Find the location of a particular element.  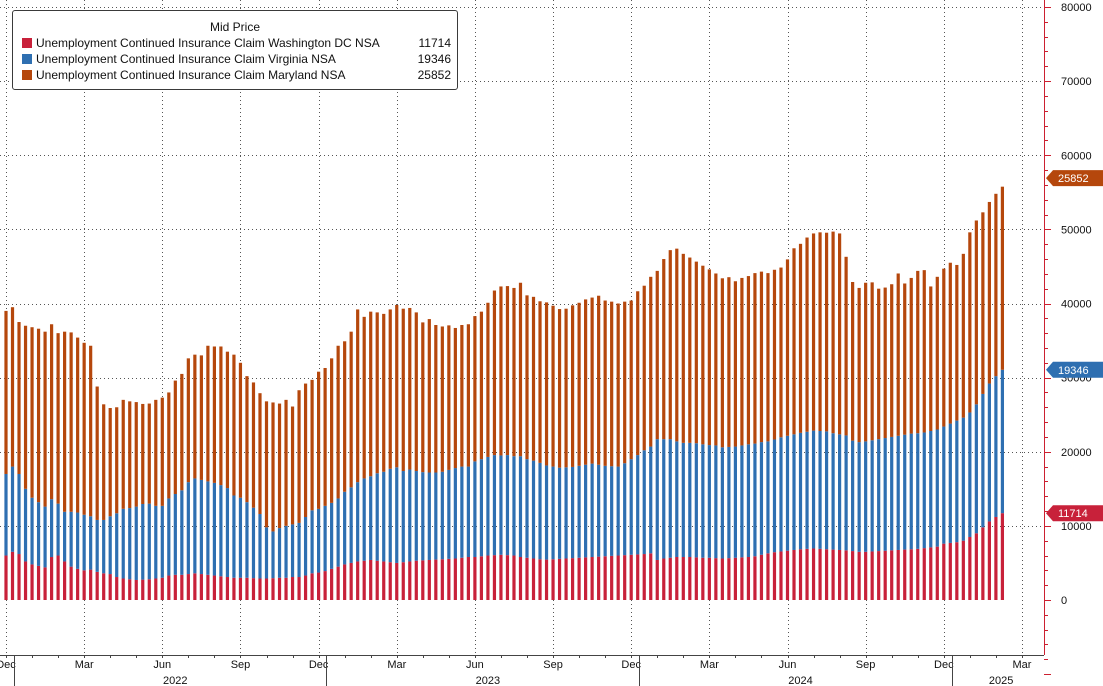

y-tick-label: 20000 is located at coordinates (1076, 453).